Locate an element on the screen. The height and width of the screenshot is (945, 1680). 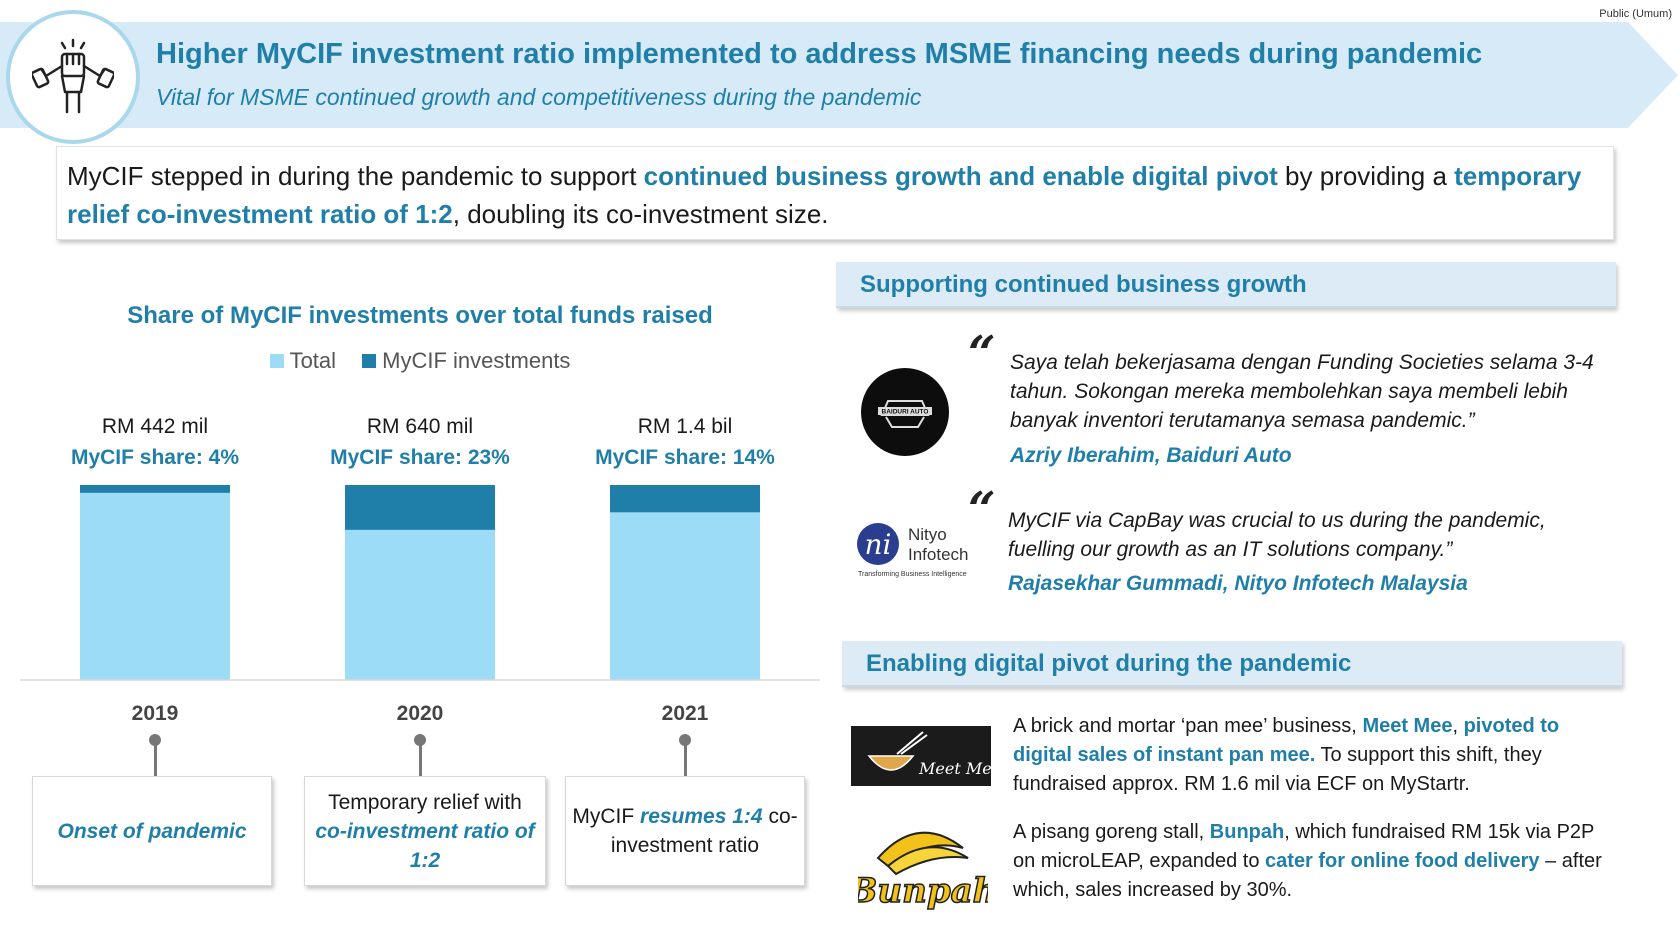
intro-part3: , doubling its co-investment size. is located at coordinates (640, 214).